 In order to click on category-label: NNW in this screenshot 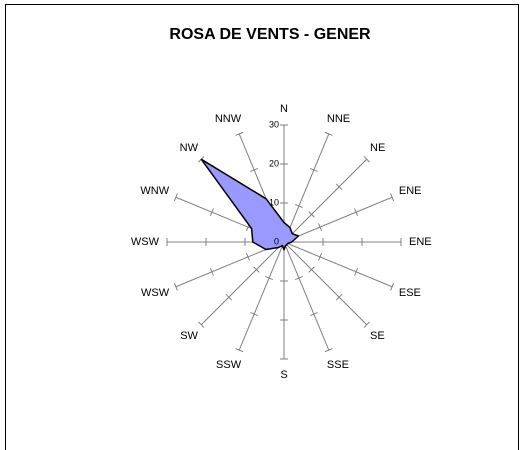, I will do `click(228, 119)`.